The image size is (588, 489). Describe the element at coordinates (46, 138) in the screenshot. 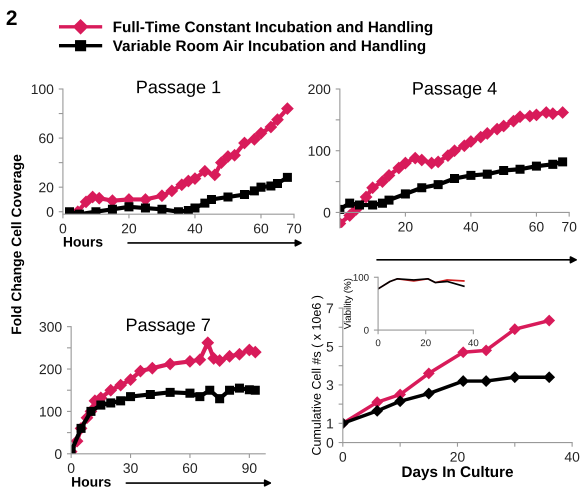

I see `y-tick-label: 60` at that location.